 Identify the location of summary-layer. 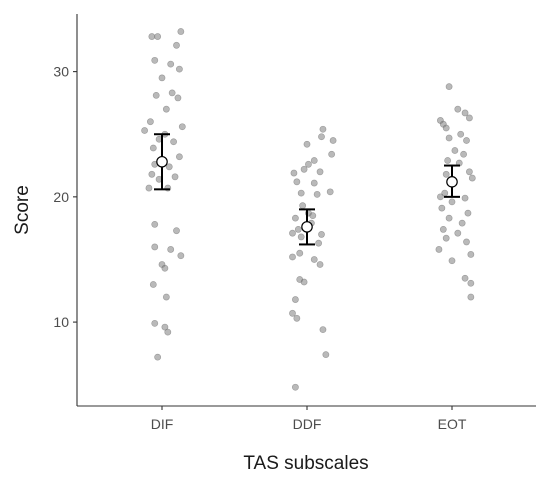
(307, 189).